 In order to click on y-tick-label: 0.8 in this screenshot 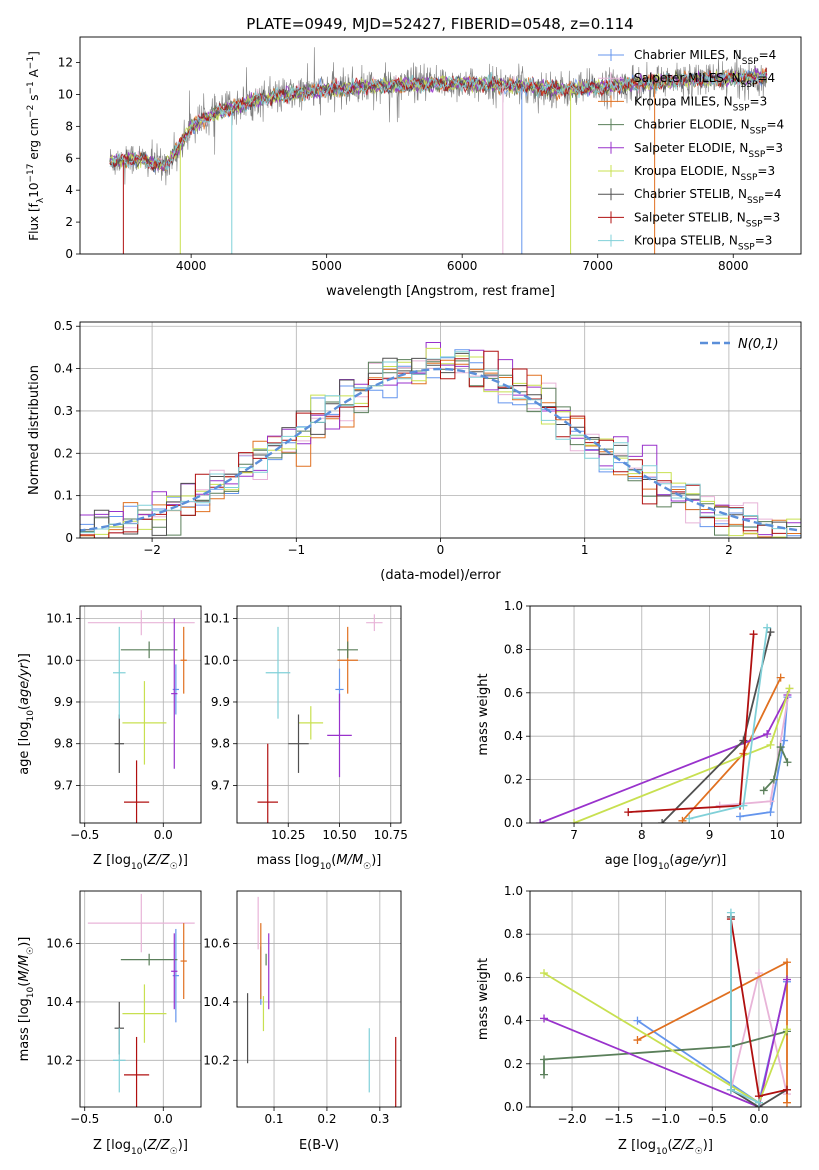, I will do `click(513, 934)`.